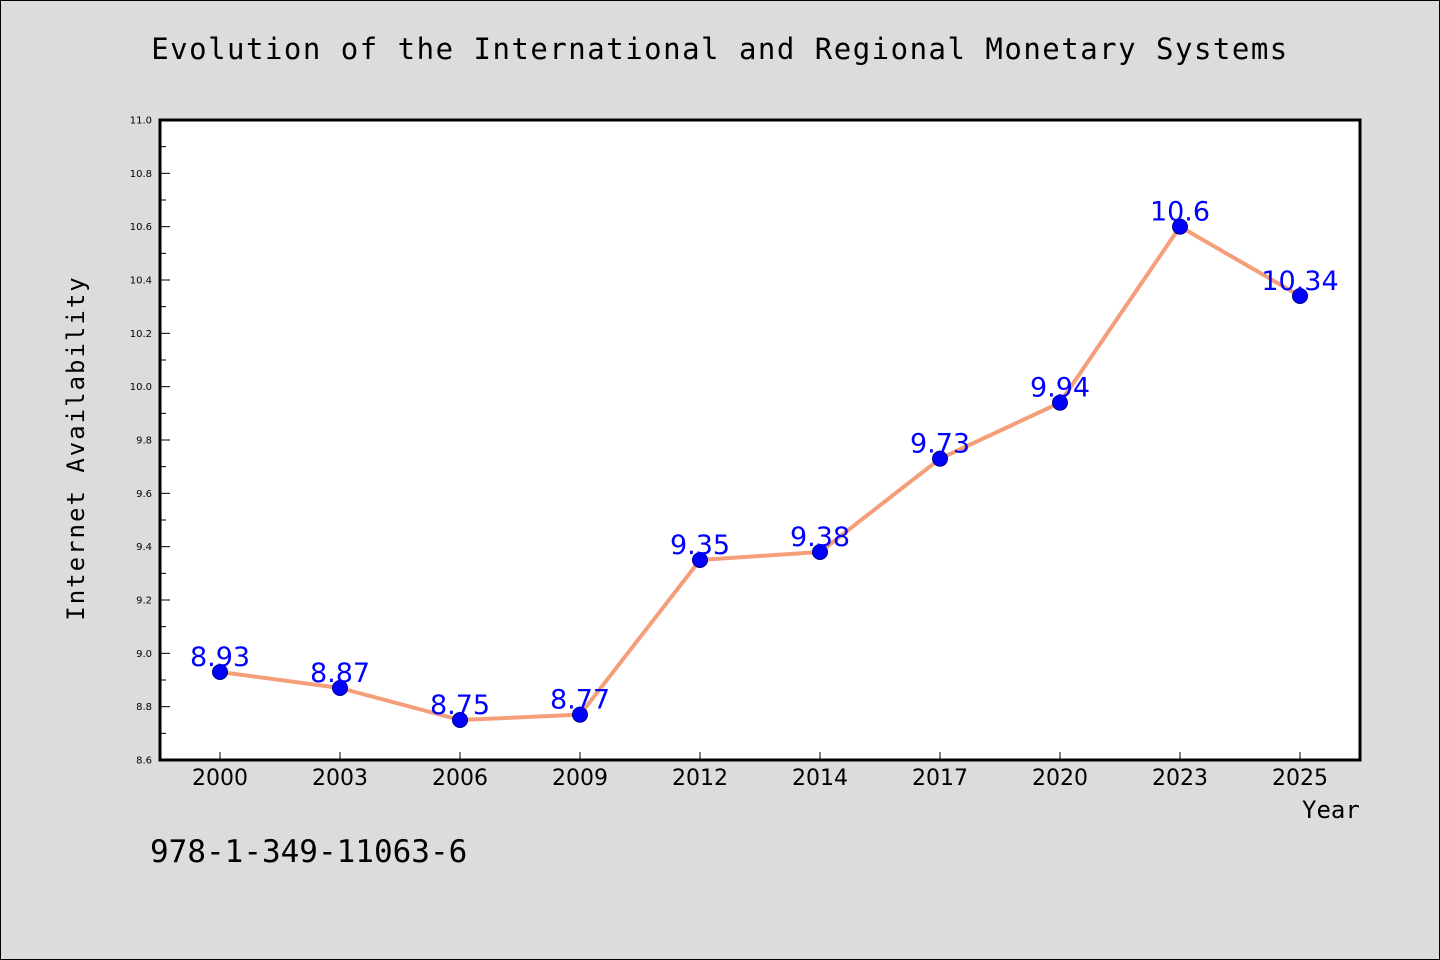 The height and width of the screenshot is (960, 1440). What do you see at coordinates (220, 657) in the screenshot?
I see `data-label: 8.93` at bounding box center [220, 657].